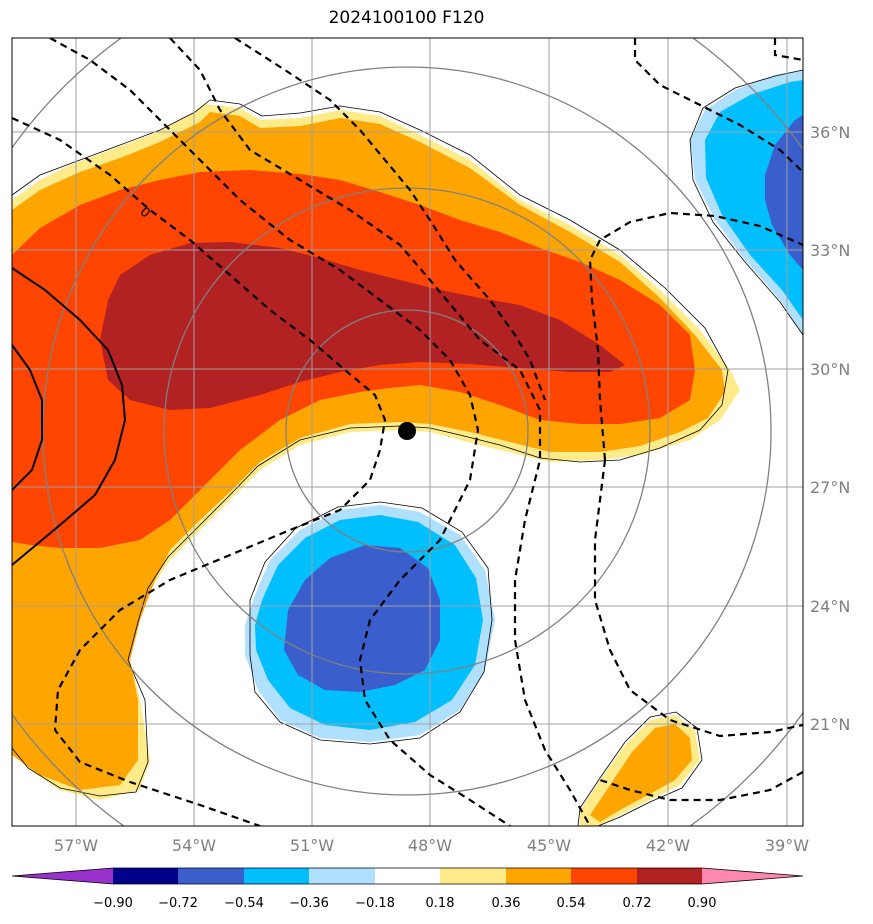 The height and width of the screenshot is (924, 873). I want to click on lat-label-24n: 24°N, so click(830, 606).